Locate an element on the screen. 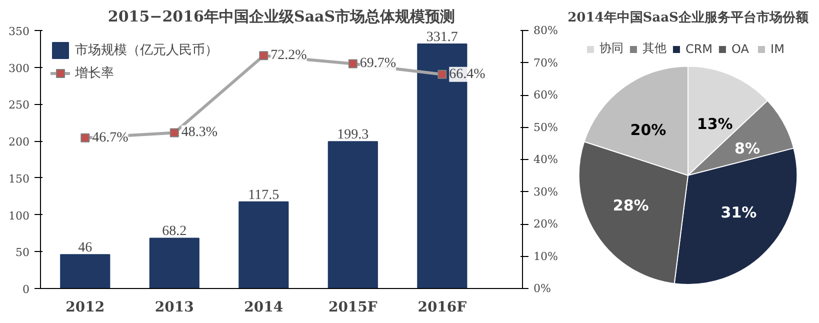 The image size is (819, 323). legend-label: IM is located at coordinates (778, 49).